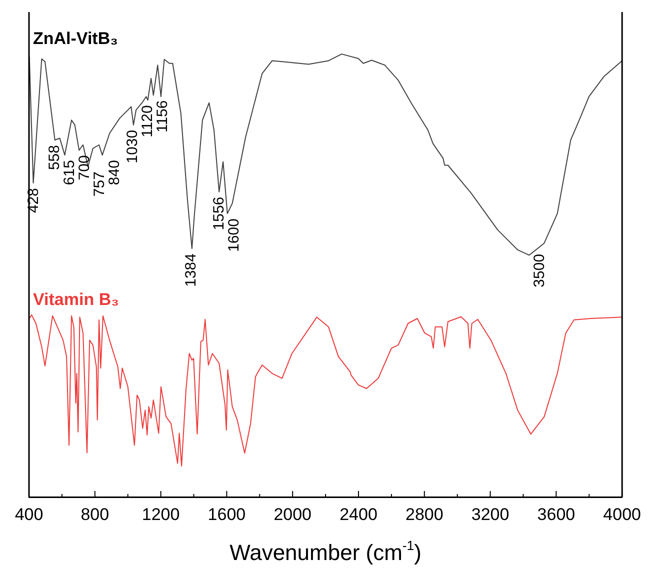 The width and height of the screenshot is (649, 574). Describe the element at coordinates (622, 514) in the screenshot. I see `x-tick-label: 4000` at that location.